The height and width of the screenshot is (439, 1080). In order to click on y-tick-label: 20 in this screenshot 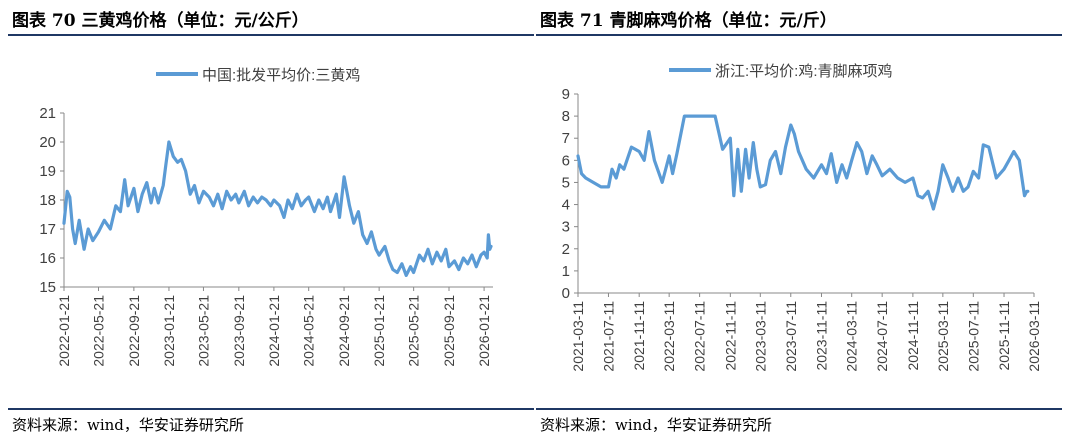, I will do `click(47, 142)`.